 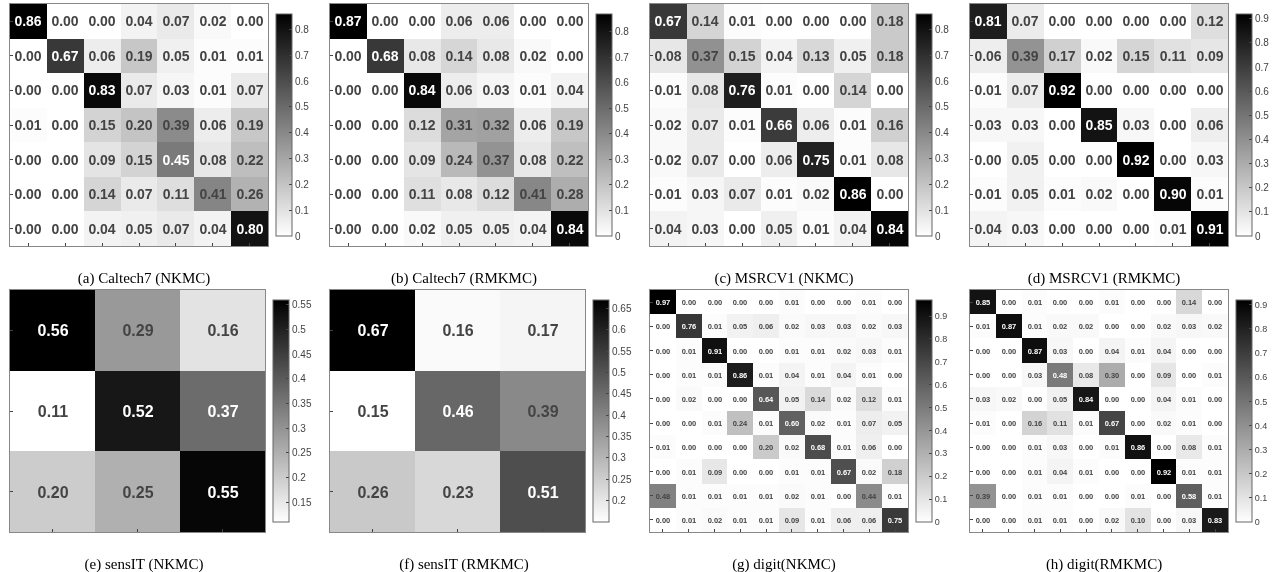 What do you see at coordinates (570, 228) in the screenshot?
I see `data-label: 0.84` at bounding box center [570, 228].